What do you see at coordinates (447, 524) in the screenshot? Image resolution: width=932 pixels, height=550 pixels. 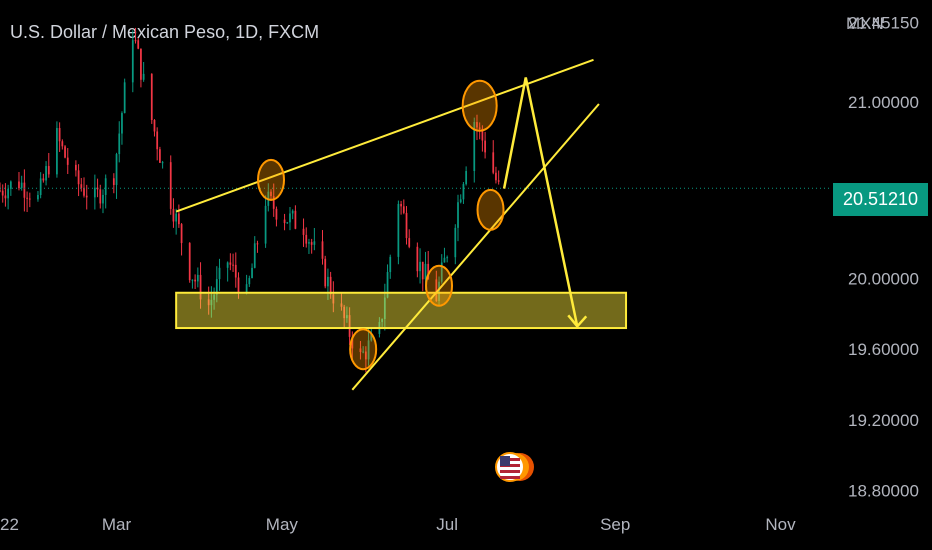 I see `x-tick-label: Jul` at bounding box center [447, 524].